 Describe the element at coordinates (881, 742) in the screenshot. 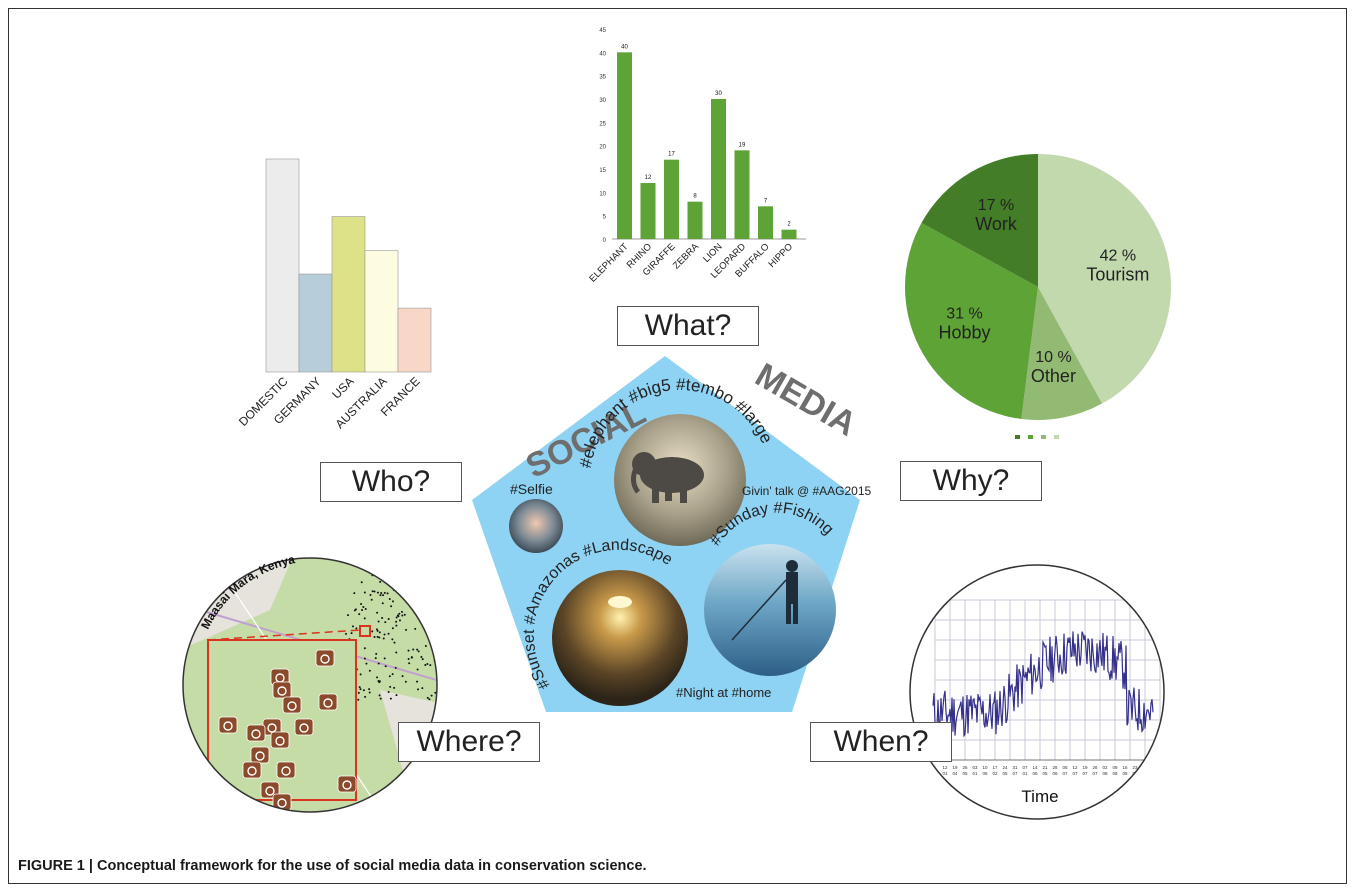

I see `when-question-box: When?` at that location.